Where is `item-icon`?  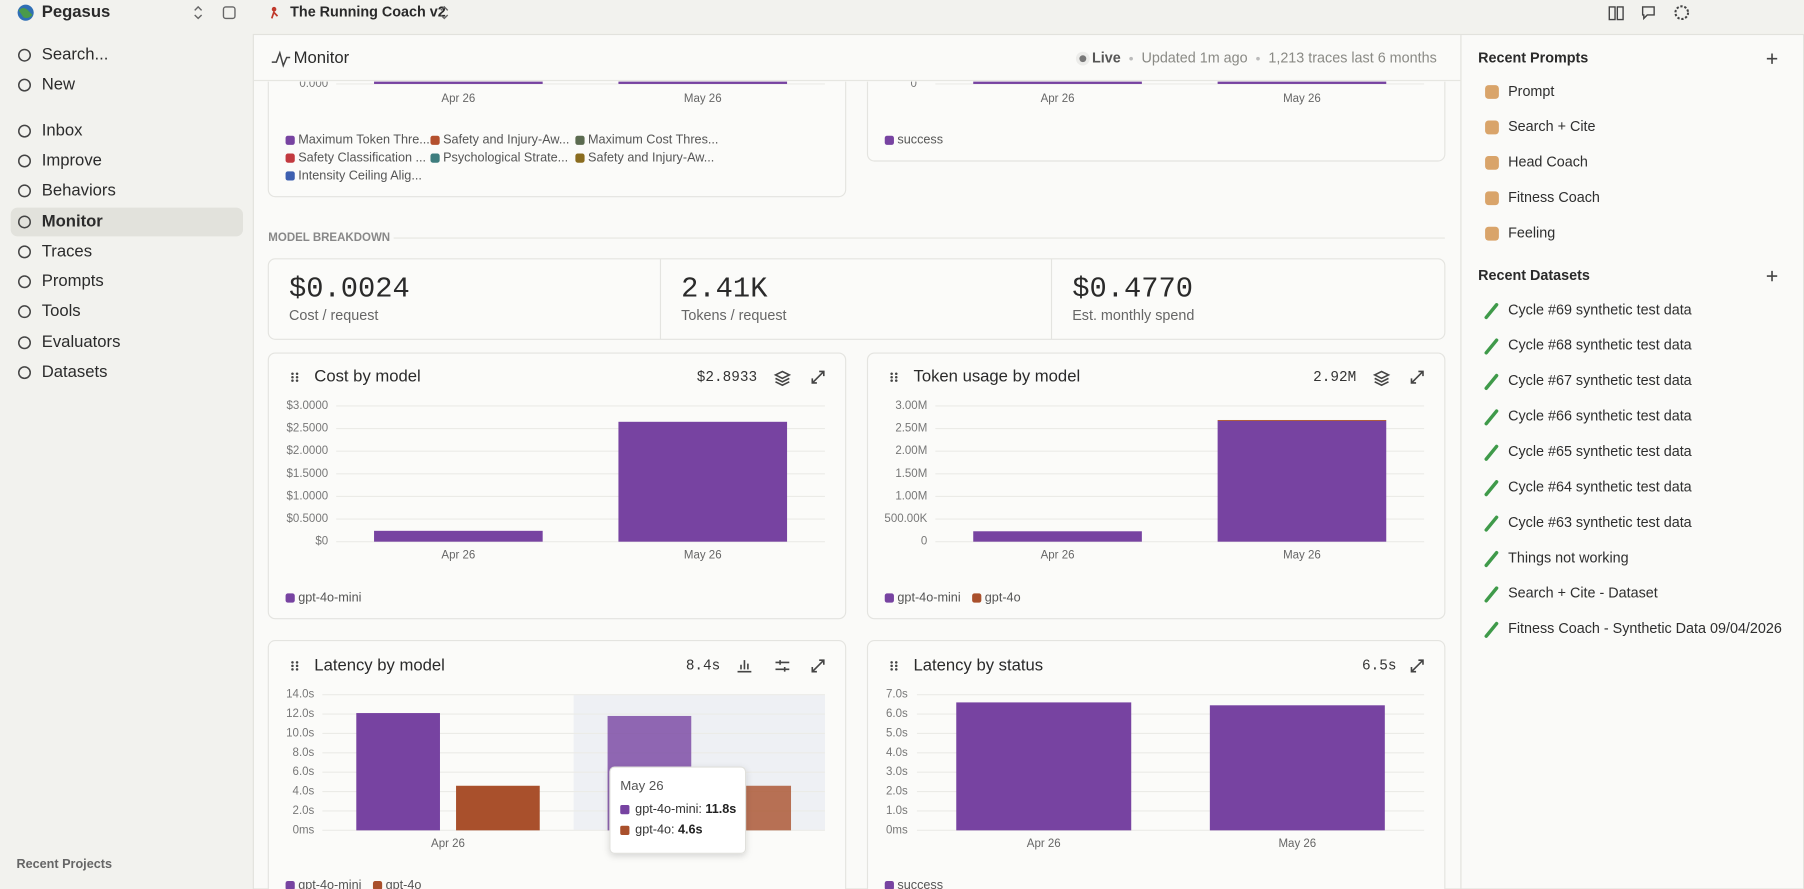 item-icon is located at coordinates (1491, 523).